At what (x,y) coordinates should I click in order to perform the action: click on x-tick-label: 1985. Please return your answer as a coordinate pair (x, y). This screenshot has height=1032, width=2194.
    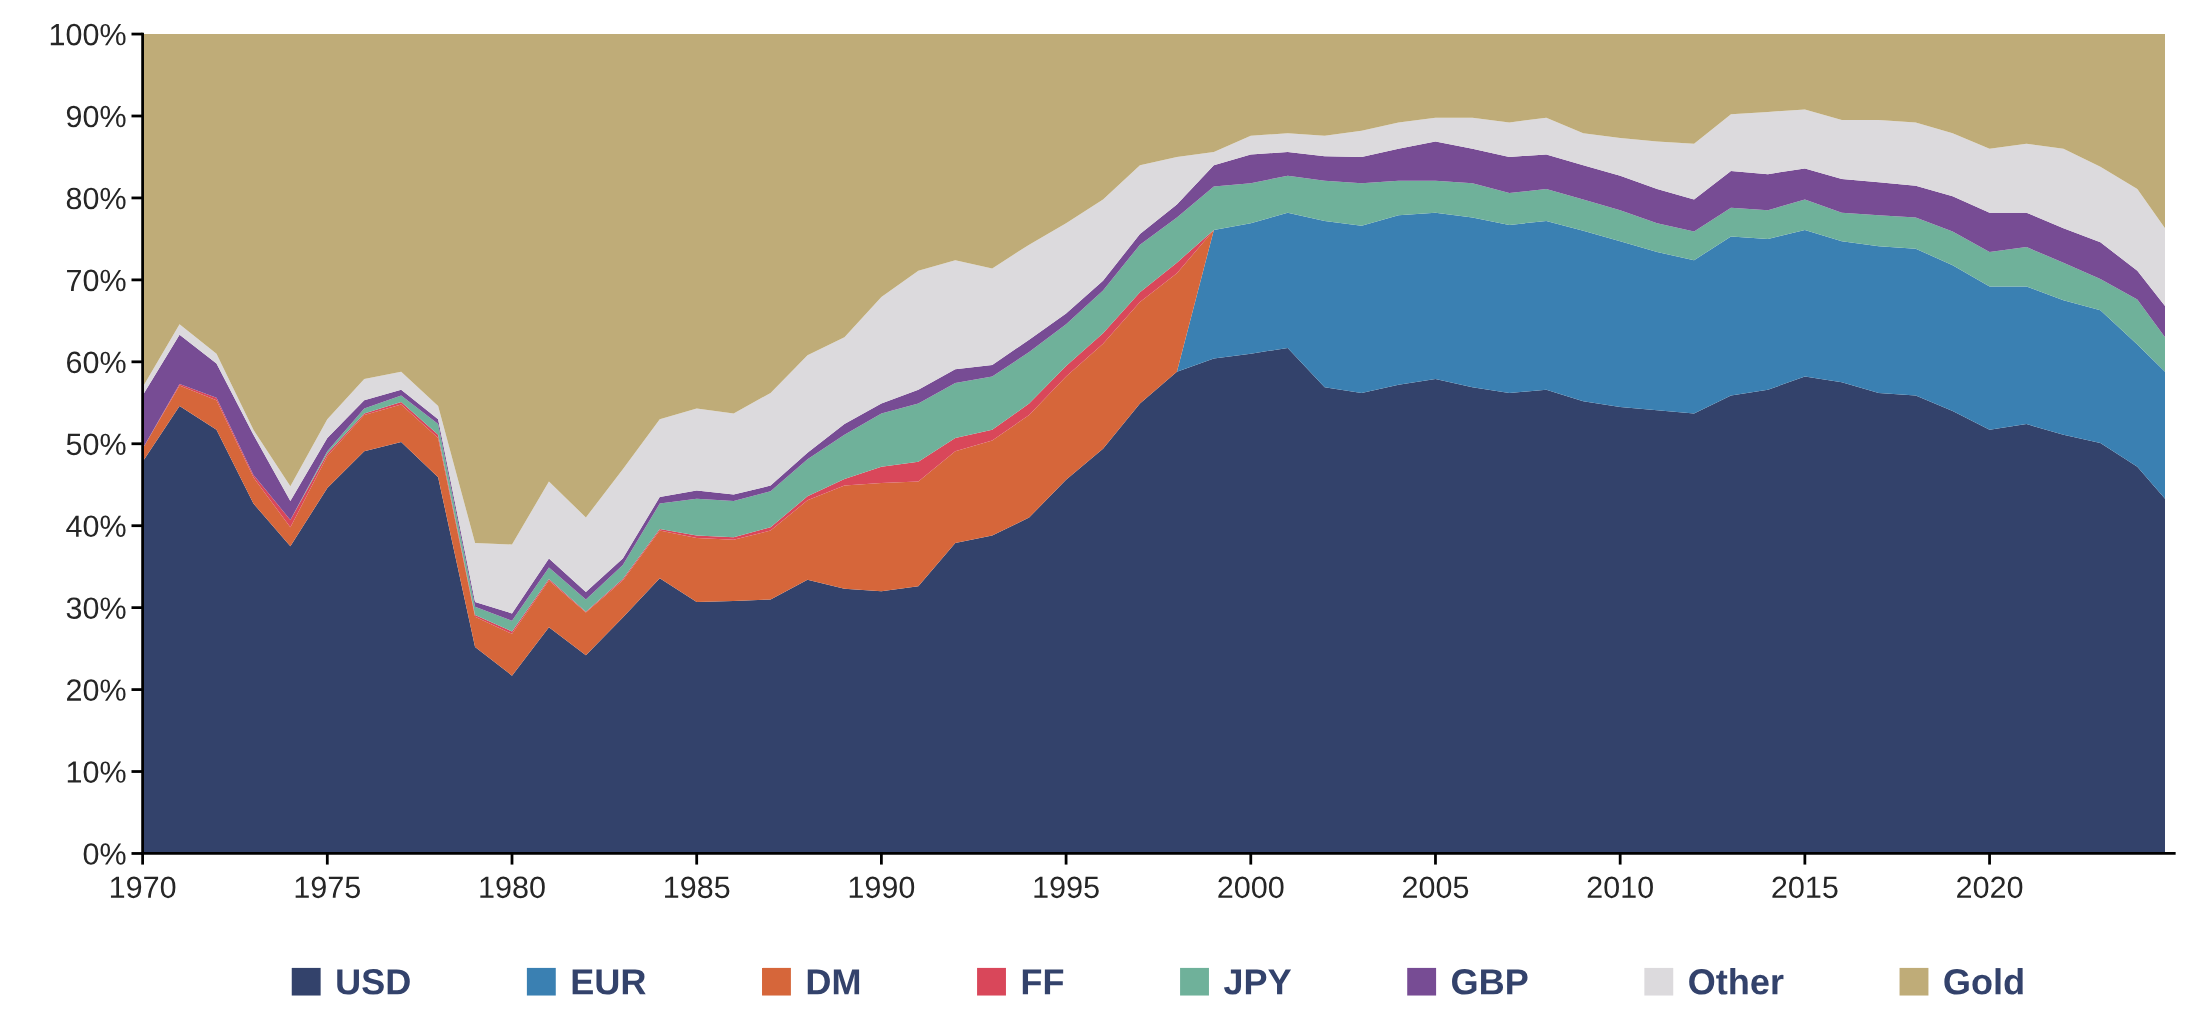
    Looking at the image, I should click on (697, 887).